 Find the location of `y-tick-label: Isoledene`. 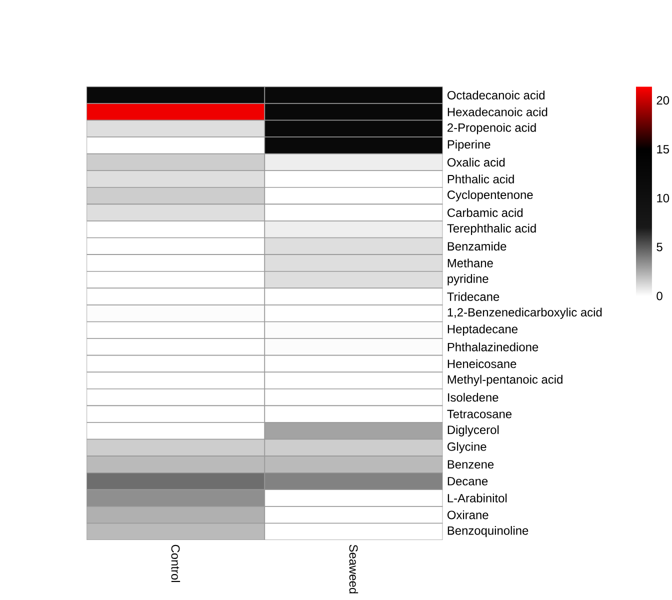

y-tick-label: Isoledene is located at coordinates (473, 397).